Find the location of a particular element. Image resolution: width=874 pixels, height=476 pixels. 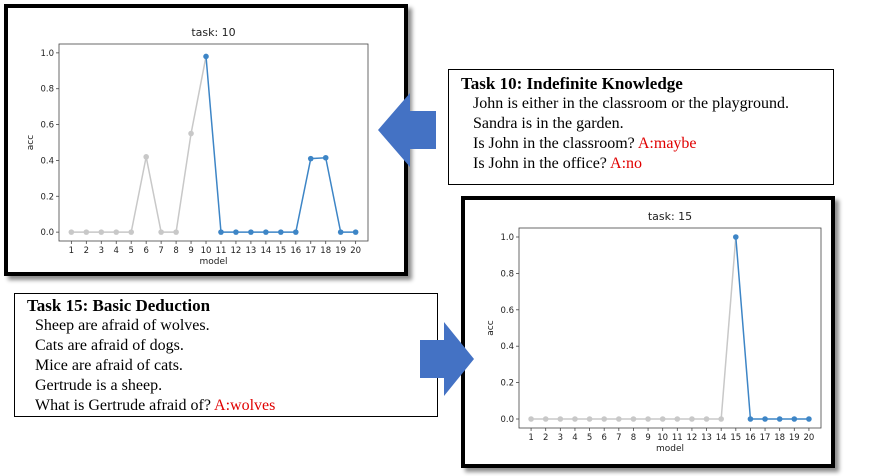

right-arrow-icon is located at coordinates (447, 359).